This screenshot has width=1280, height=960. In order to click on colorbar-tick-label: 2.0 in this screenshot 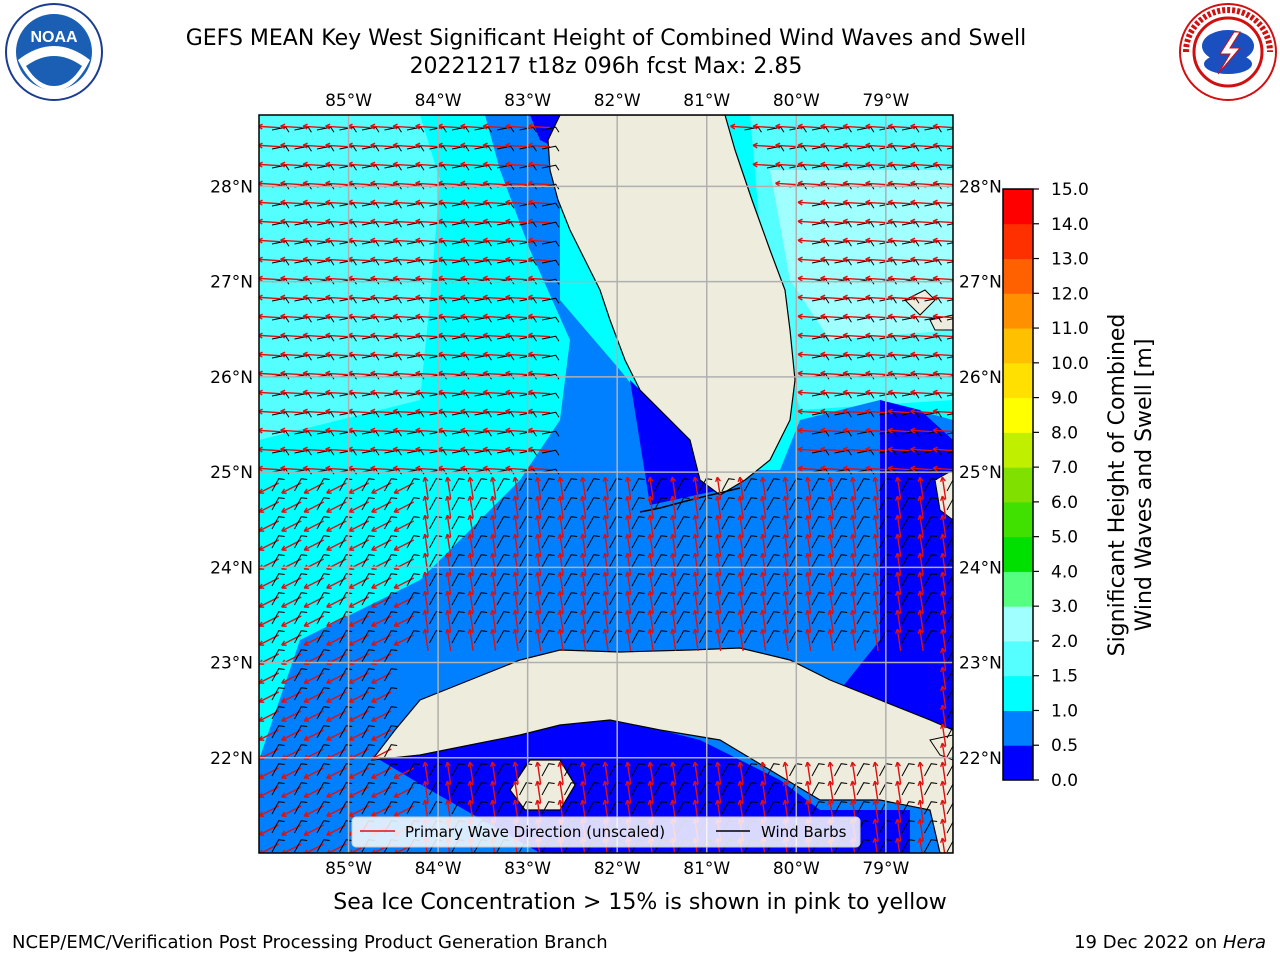, I will do `click(1064, 642)`.